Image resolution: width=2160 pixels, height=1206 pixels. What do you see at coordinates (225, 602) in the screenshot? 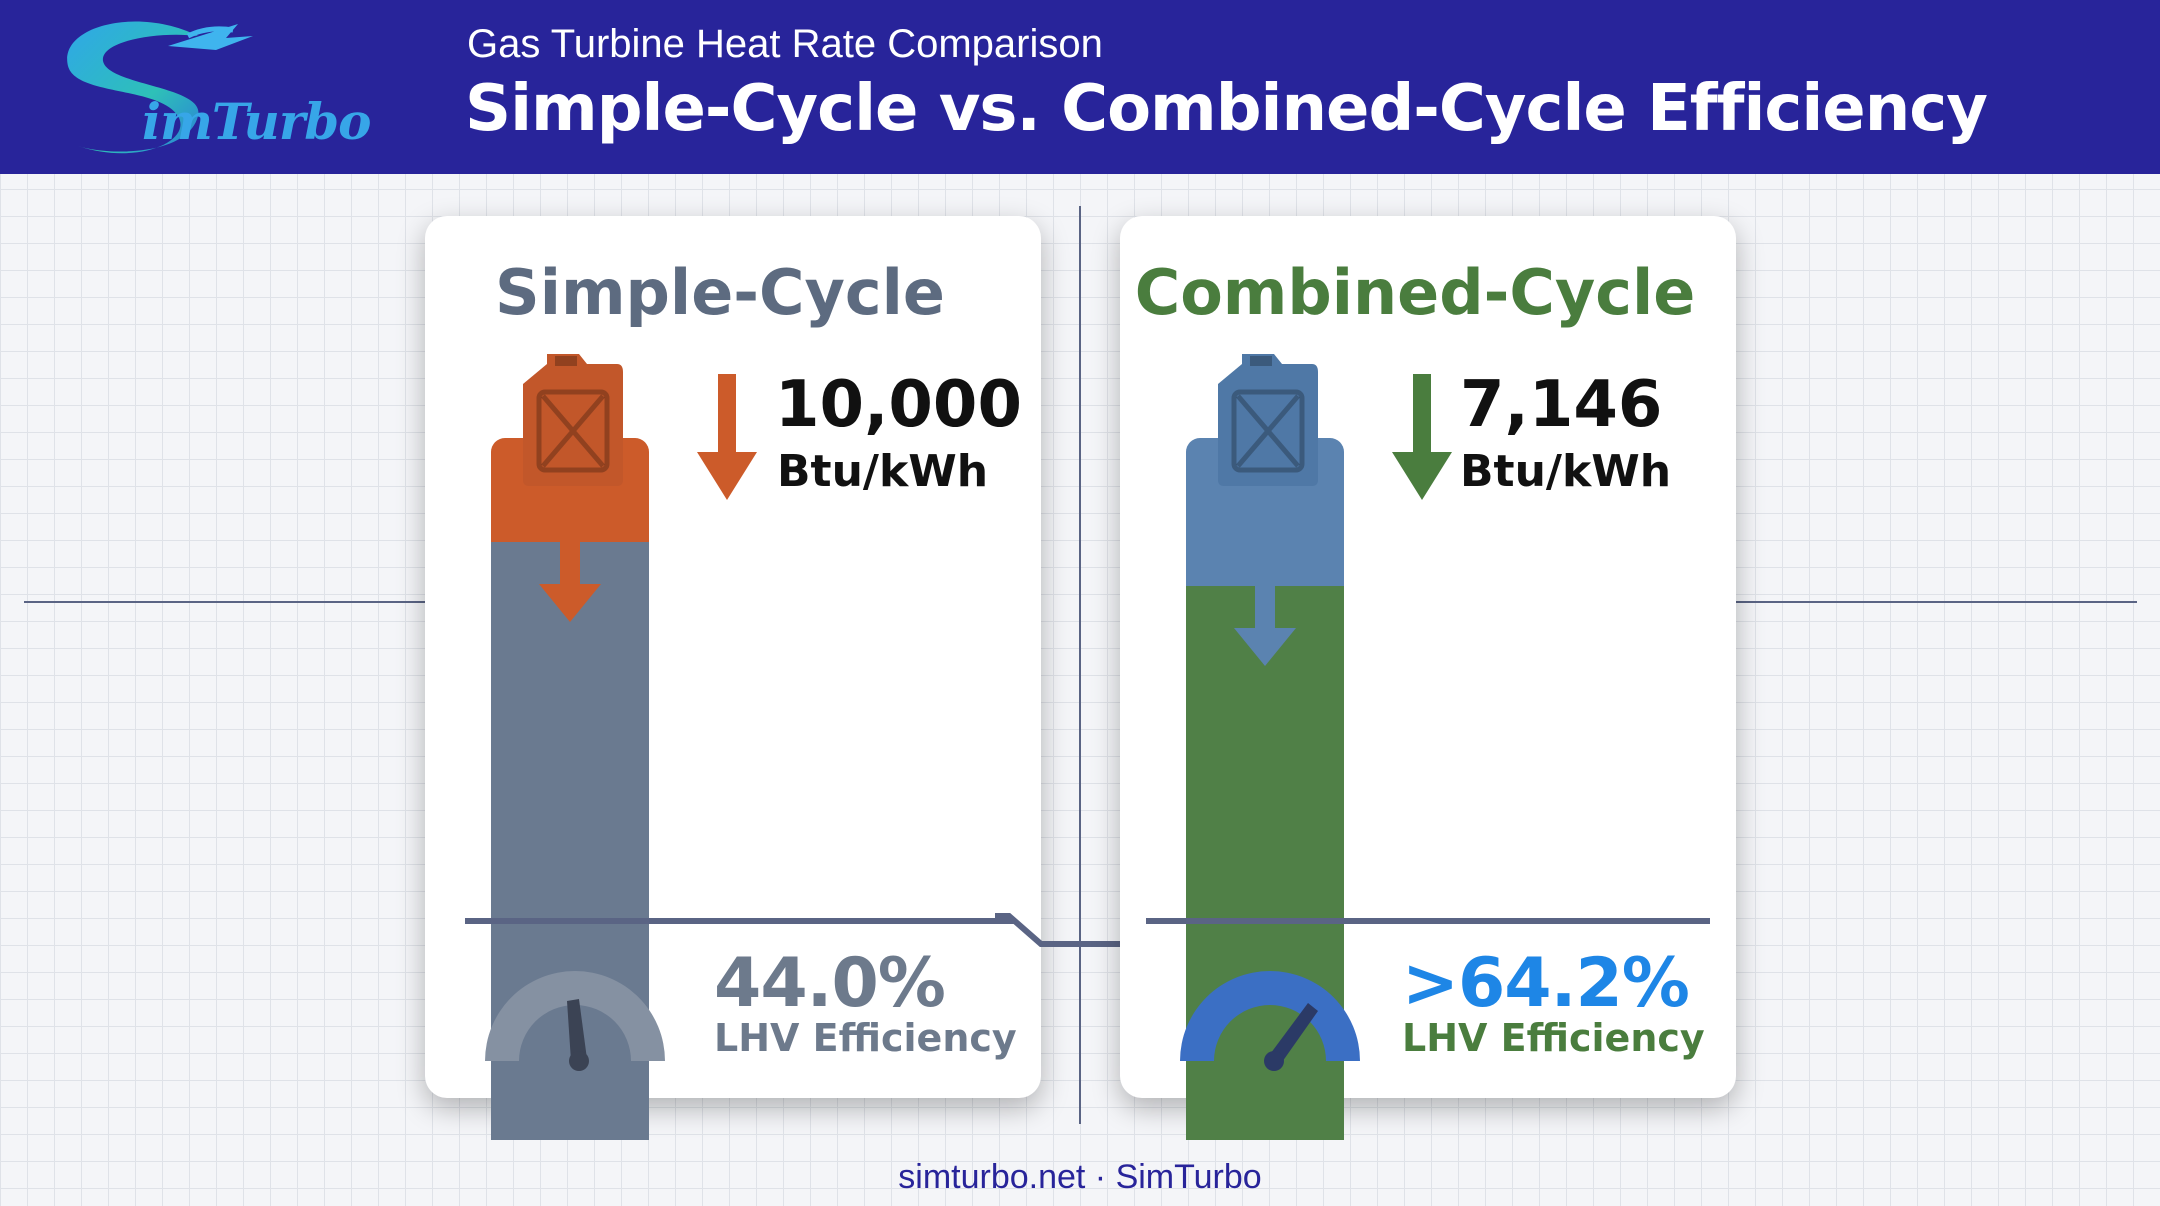
I see `guide-line-left` at bounding box center [225, 602].